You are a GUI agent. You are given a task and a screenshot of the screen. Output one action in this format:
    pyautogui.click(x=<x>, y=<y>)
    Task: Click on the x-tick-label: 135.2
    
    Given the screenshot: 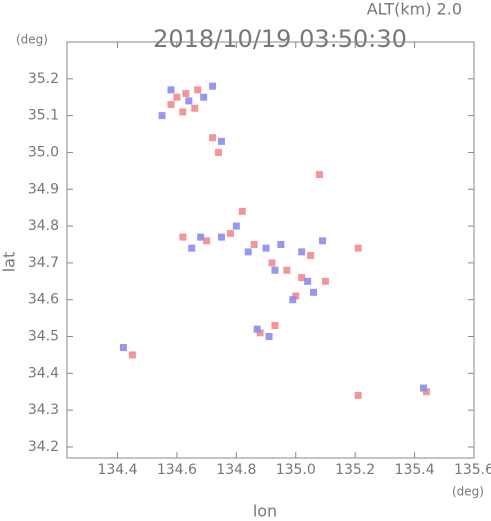 What is the action you would take?
    pyautogui.click(x=355, y=470)
    